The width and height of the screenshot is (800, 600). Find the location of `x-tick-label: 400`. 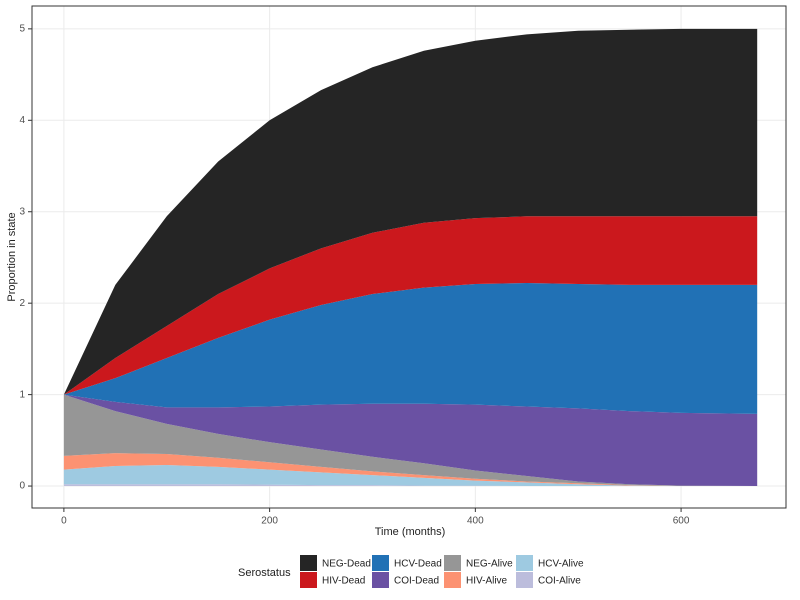

x-tick-label: 400 is located at coordinates (475, 521).